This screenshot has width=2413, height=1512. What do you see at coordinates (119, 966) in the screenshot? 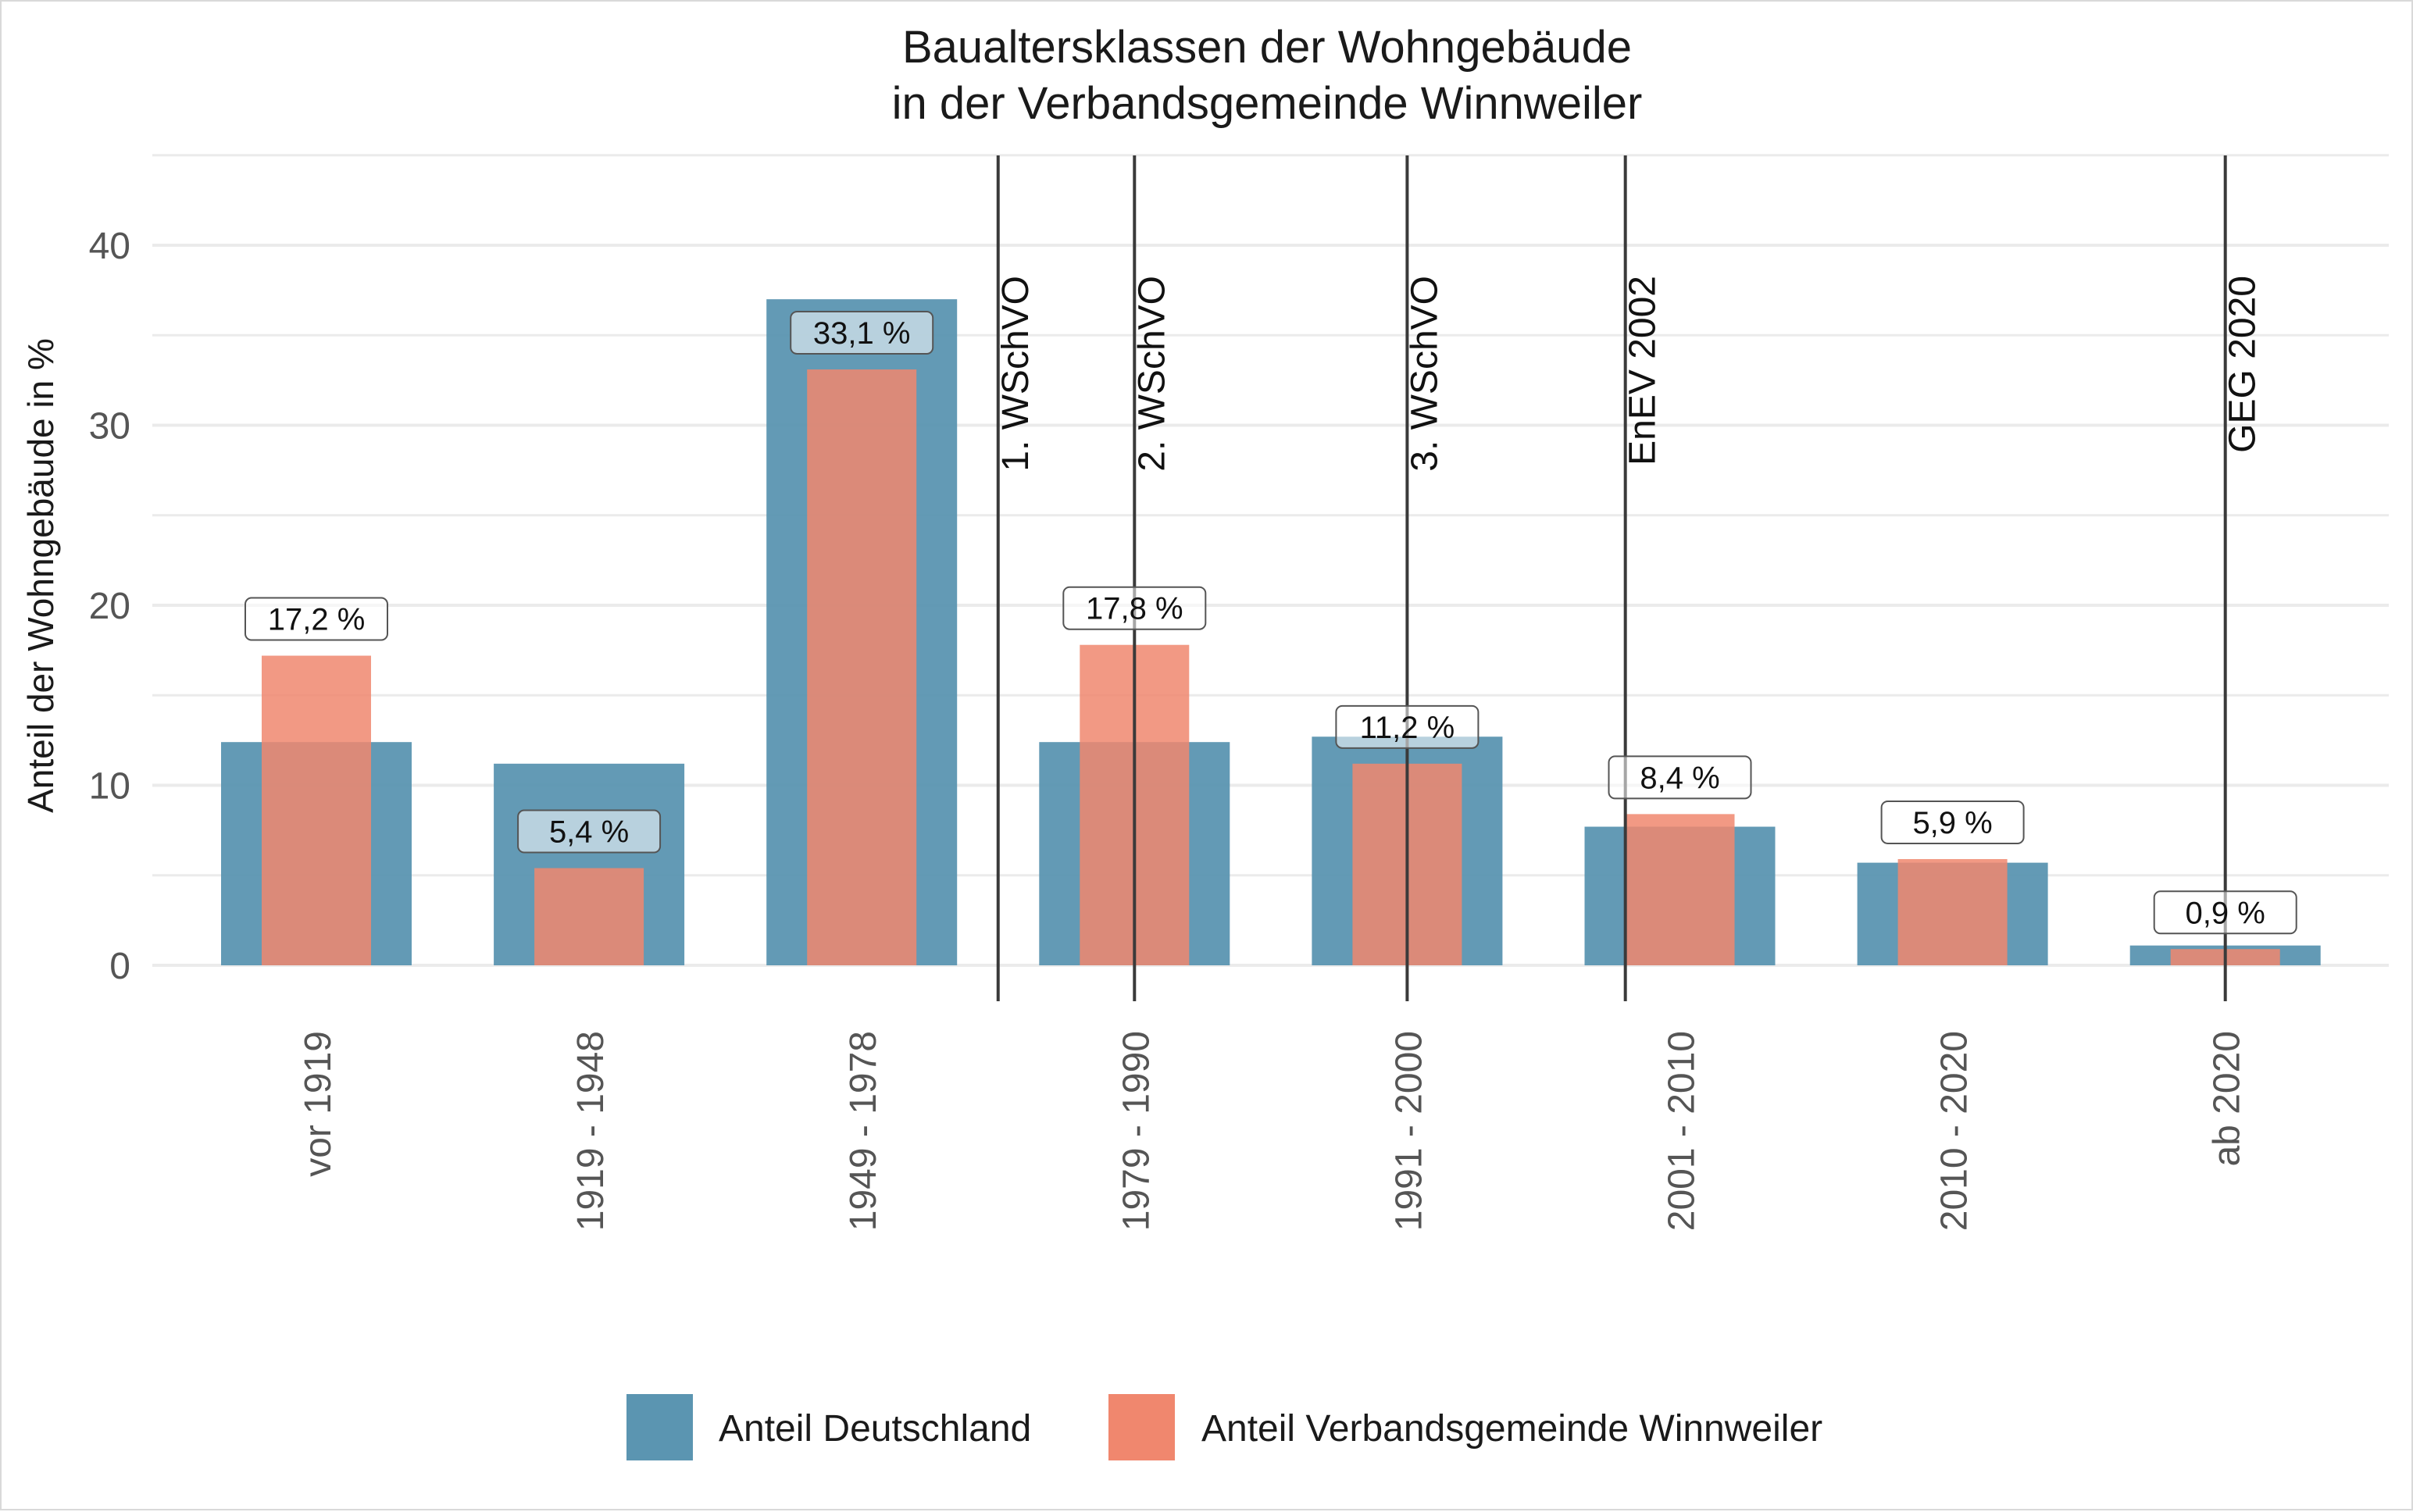
I see `y-tick-label: 0` at bounding box center [119, 966].